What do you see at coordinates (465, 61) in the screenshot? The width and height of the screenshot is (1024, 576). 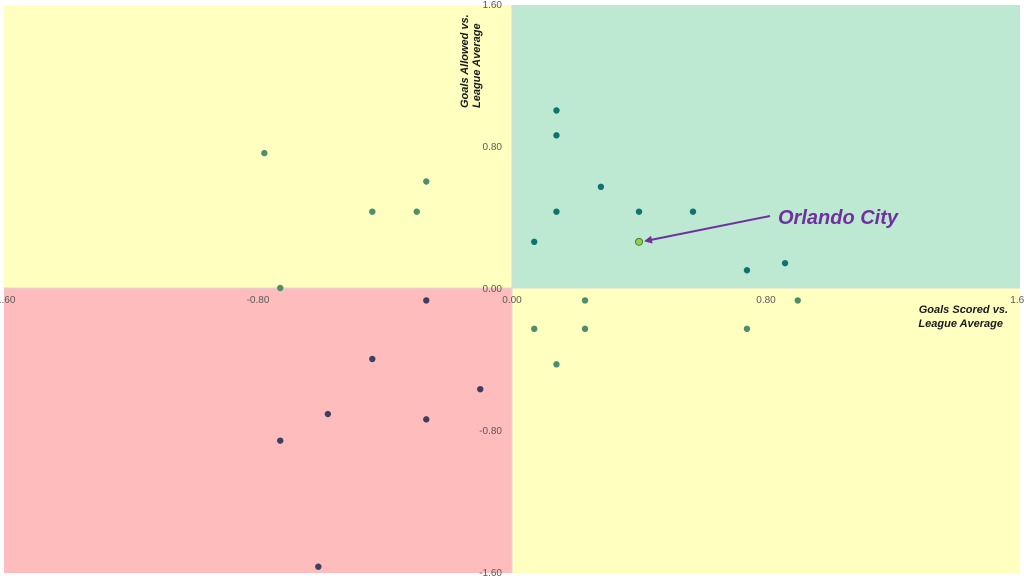 I see `y-axis-title-line: Goals Allowed vs.` at bounding box center [465, 61].